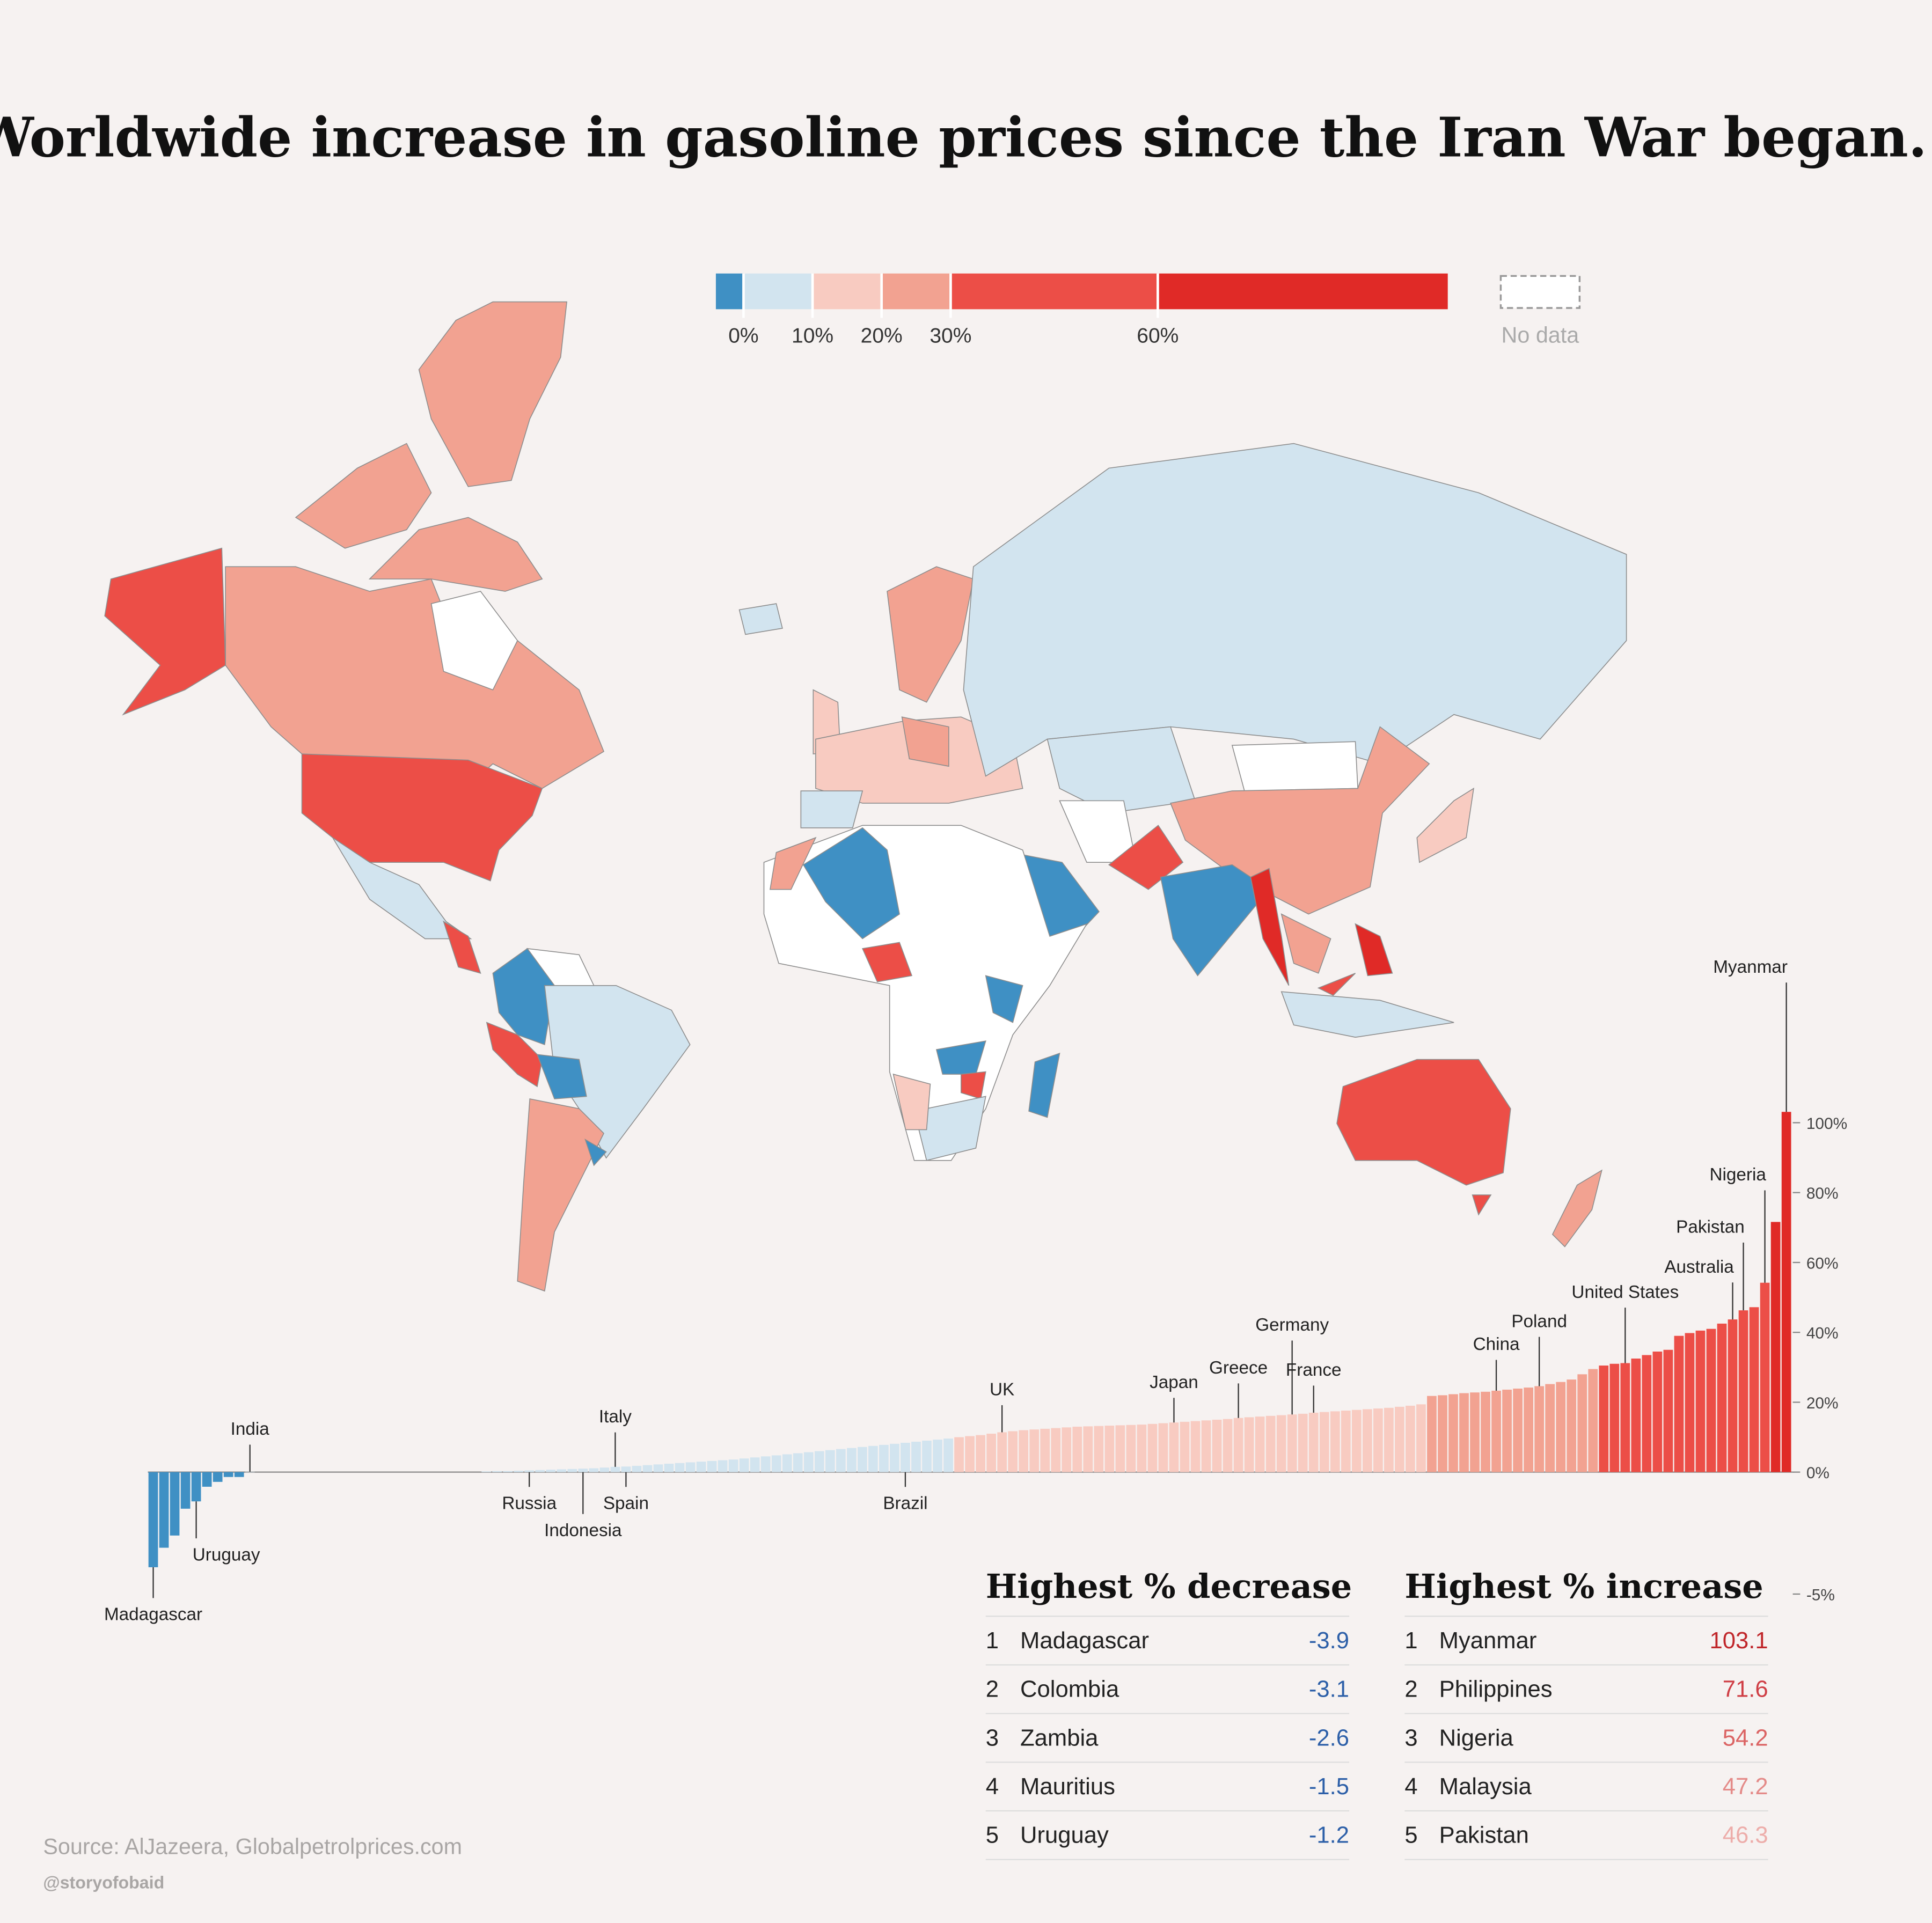 The height and width of the screenshot is (1923, 1932). I want to click on country: Uruguay, so click(1064, 1835).